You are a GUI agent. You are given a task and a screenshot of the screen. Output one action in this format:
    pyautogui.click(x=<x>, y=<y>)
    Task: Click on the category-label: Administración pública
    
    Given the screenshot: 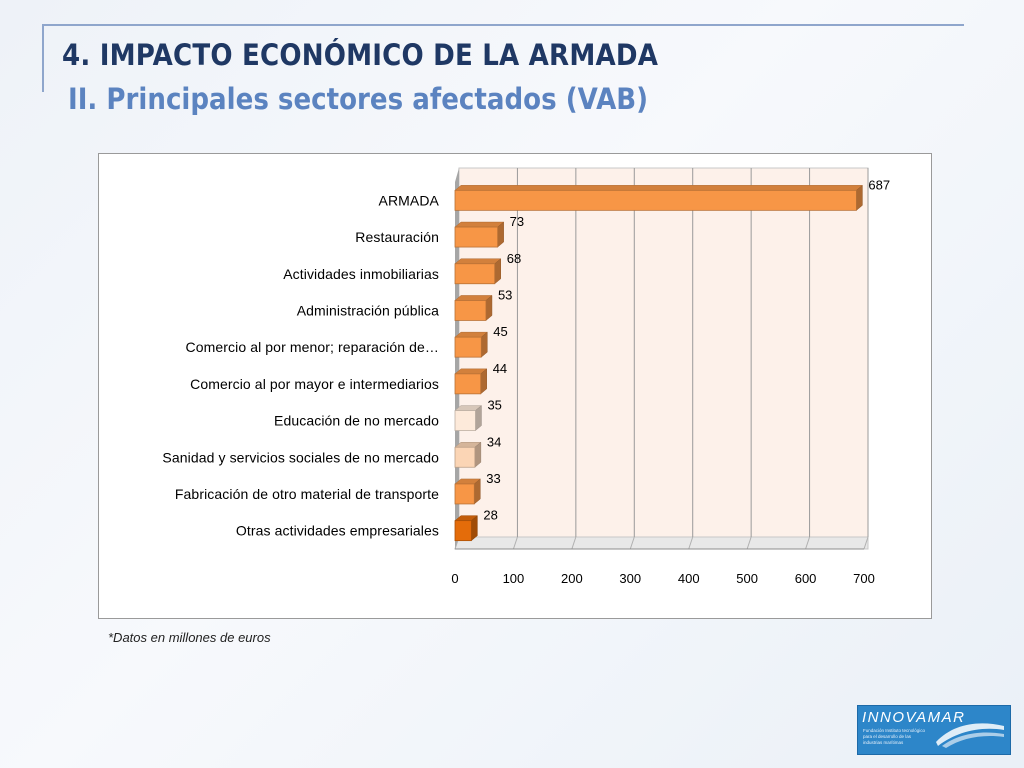 What is the action you would take?
    pyautogui.click(x=368, y=310)
    